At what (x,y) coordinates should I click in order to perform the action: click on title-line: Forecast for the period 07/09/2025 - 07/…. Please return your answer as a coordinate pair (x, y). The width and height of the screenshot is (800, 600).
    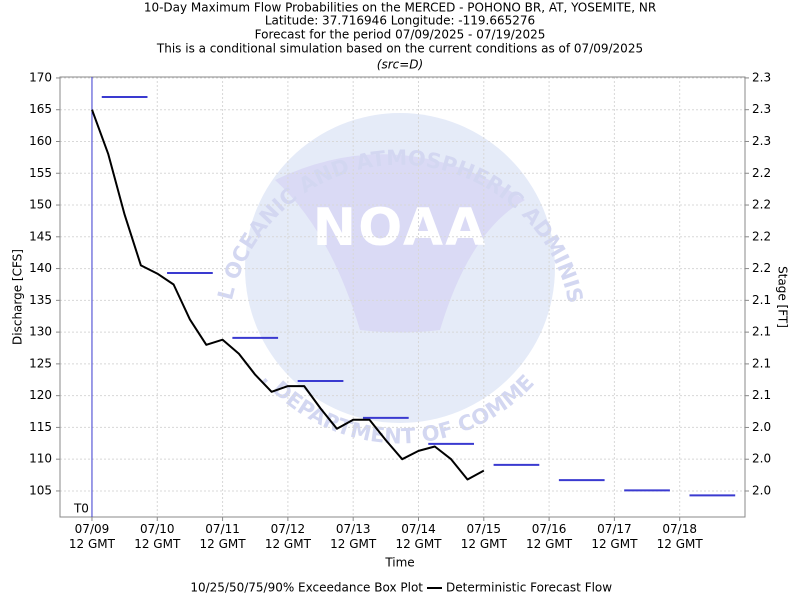
    Looking at the image, I should click on (400, 35).